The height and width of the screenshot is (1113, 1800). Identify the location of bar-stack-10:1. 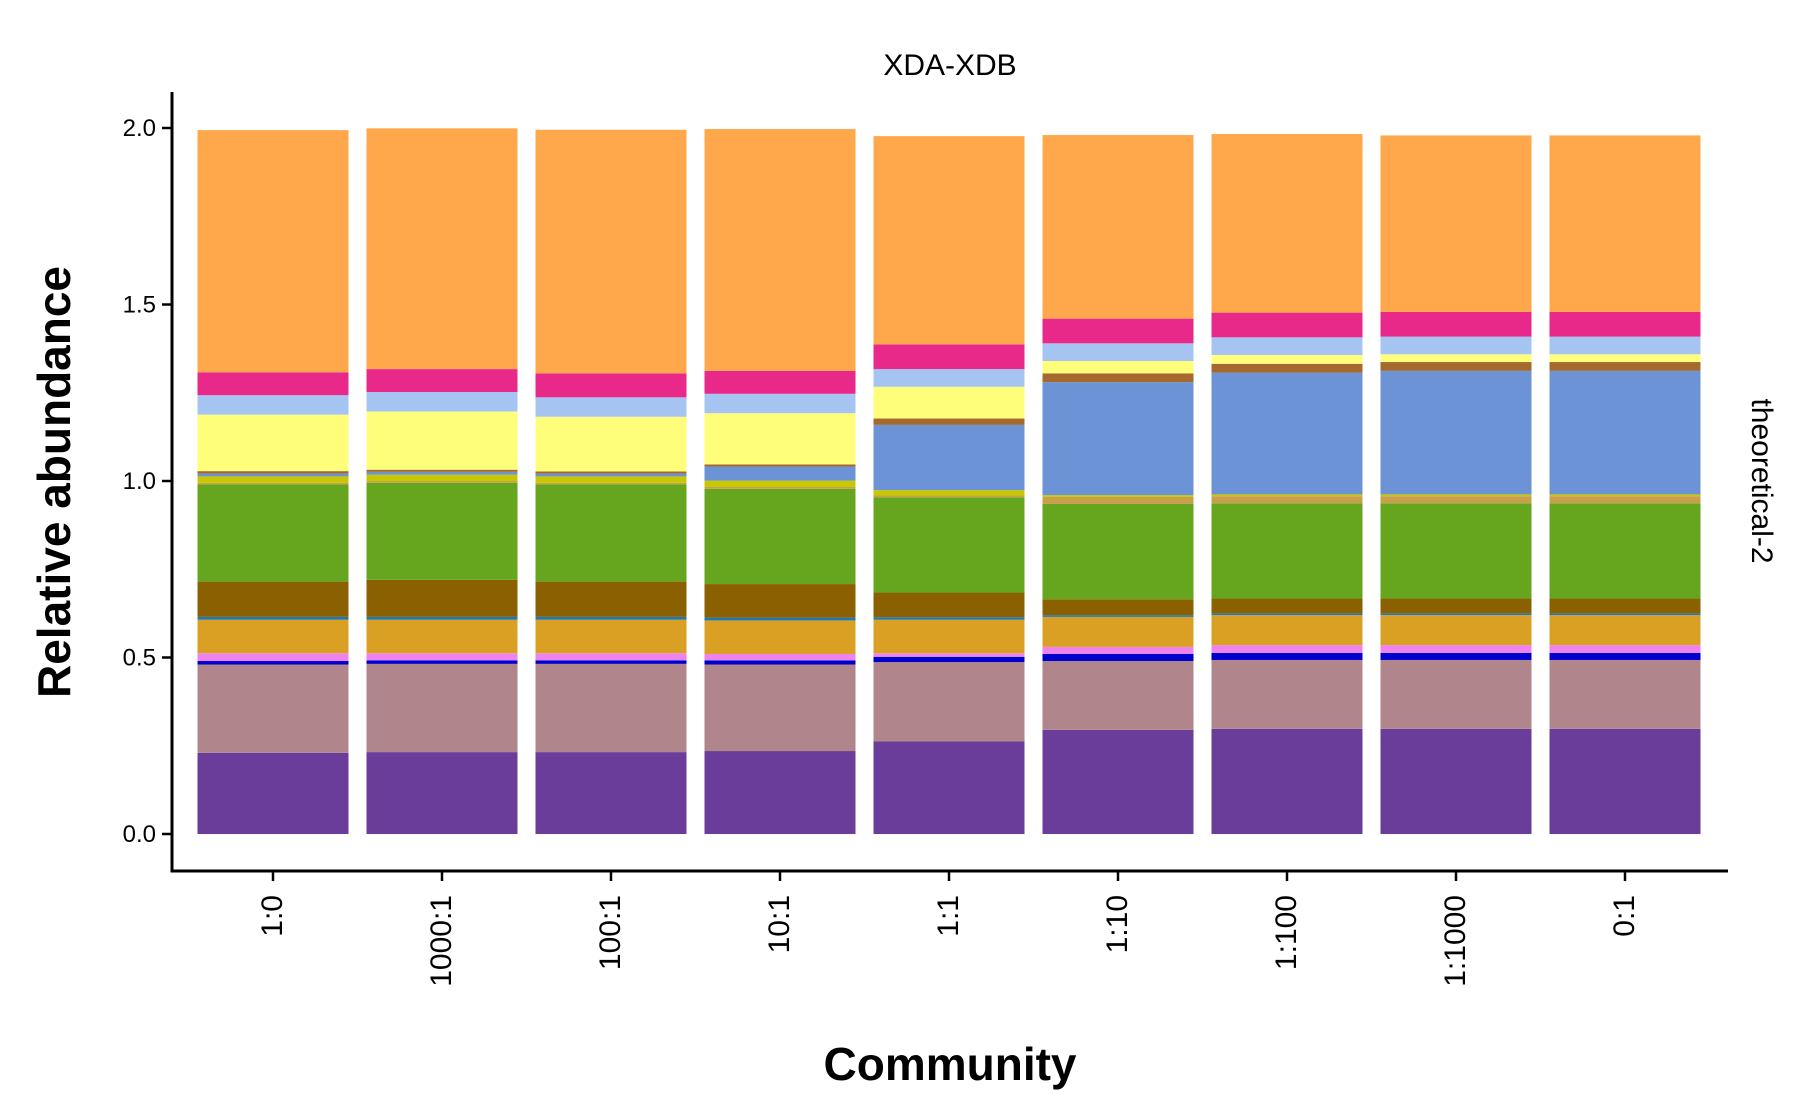
(780, 481).